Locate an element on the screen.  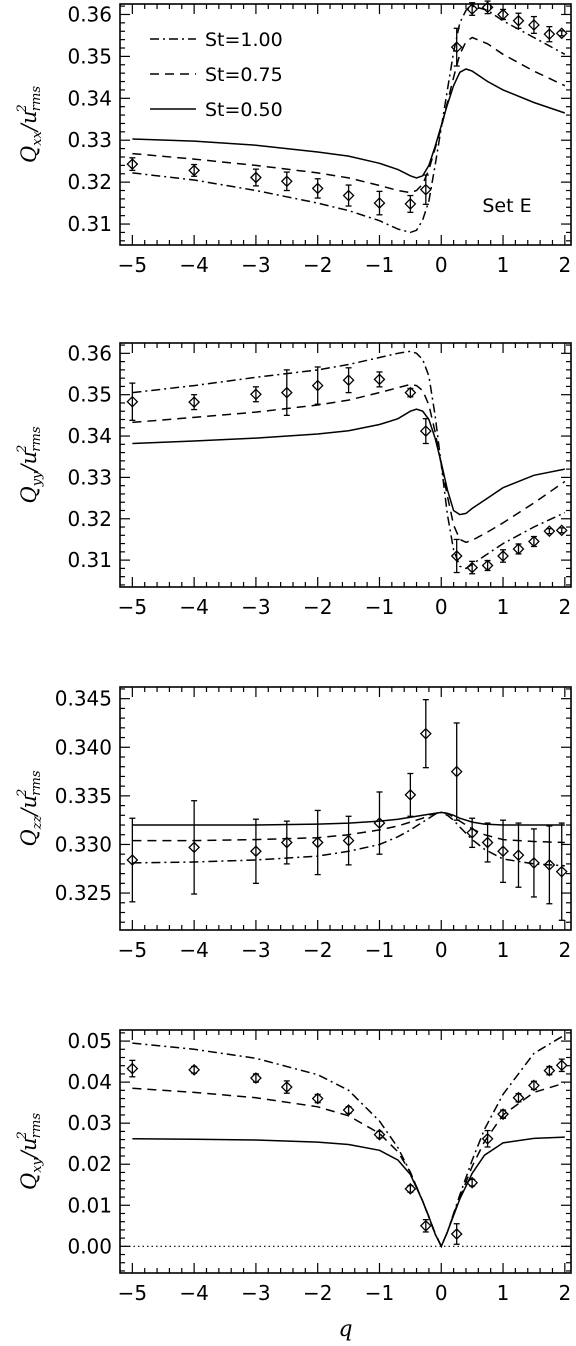
series-line-dashed is located at coordinates (349, 115).